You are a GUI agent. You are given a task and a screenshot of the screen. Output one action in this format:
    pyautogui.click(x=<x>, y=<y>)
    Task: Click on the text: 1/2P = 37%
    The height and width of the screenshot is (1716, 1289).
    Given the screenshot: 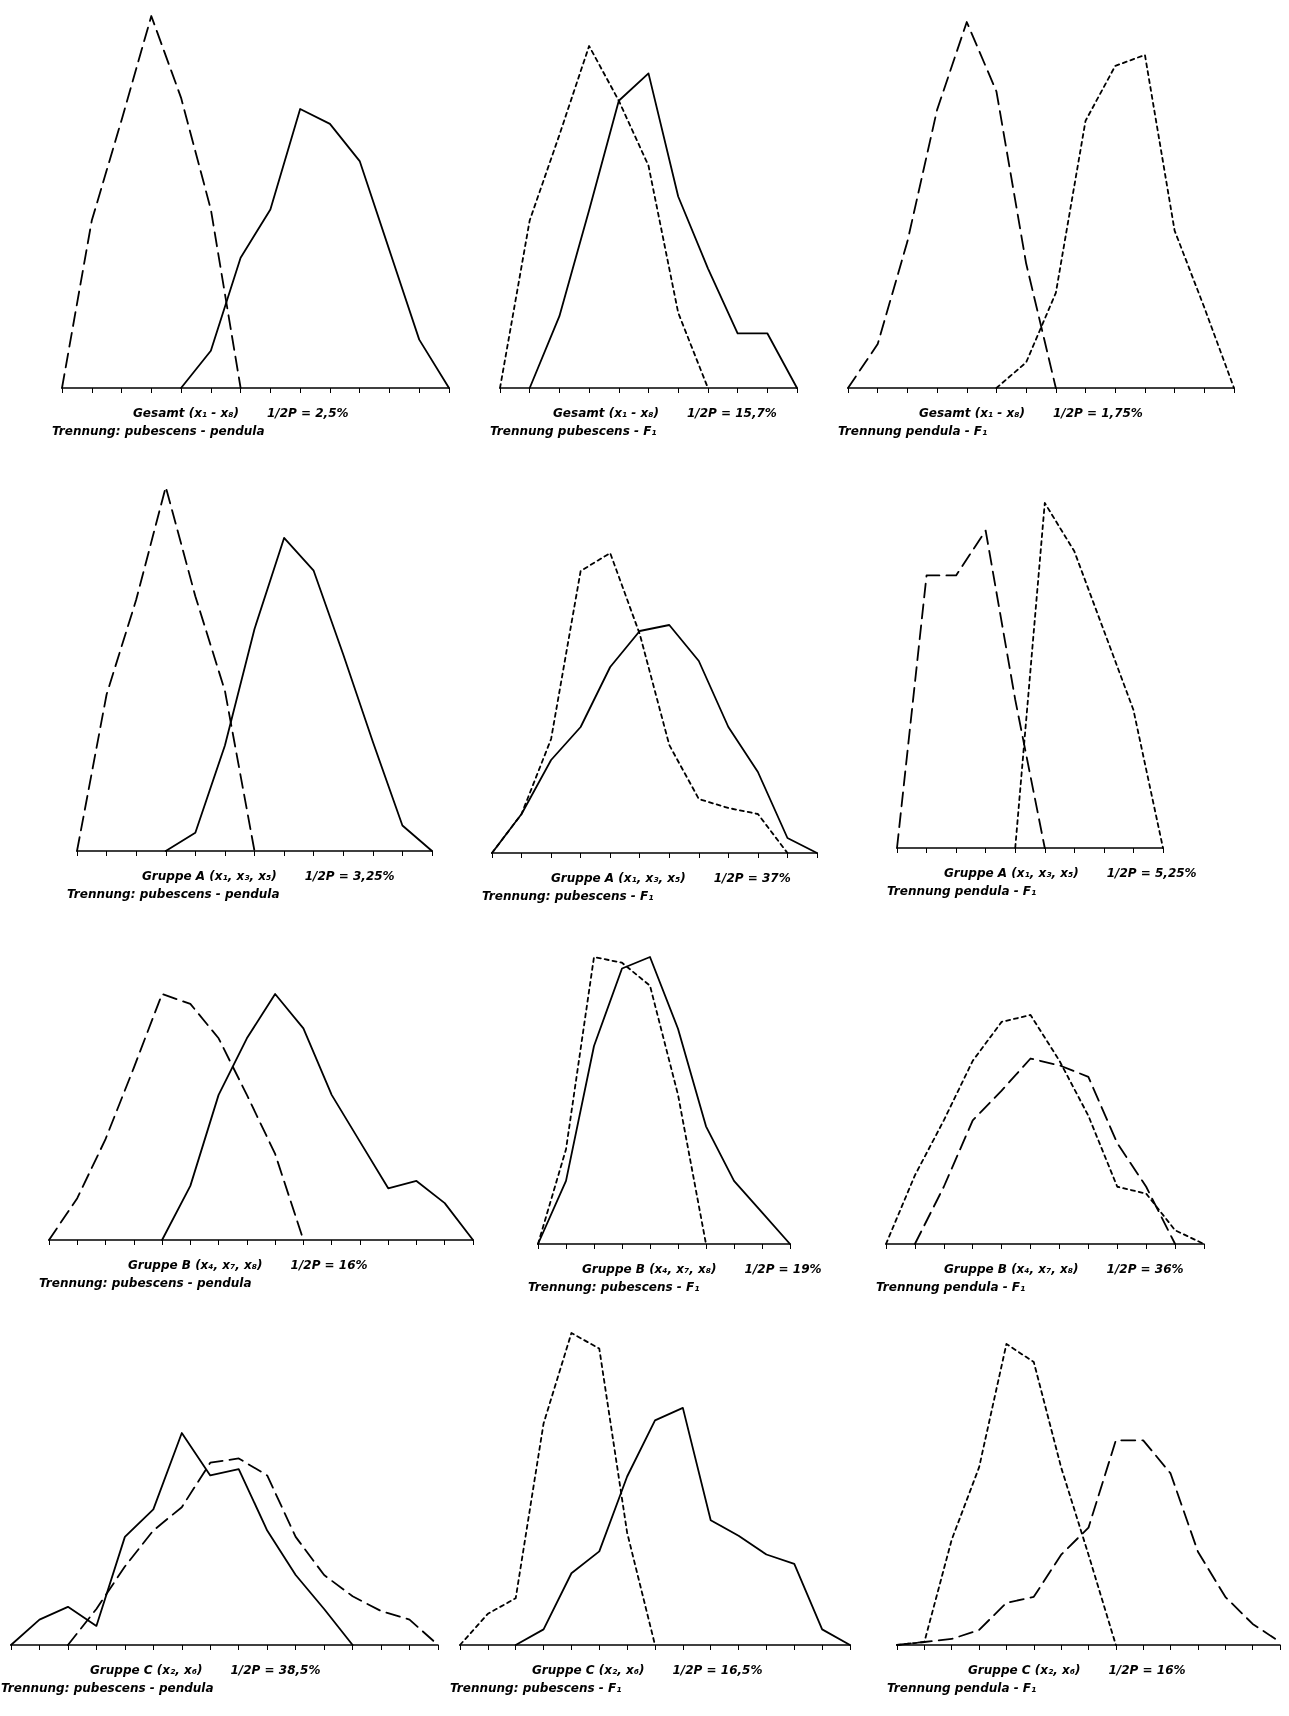 What is the action you would take?
    pyautogui.click(x=752, y=878)
    